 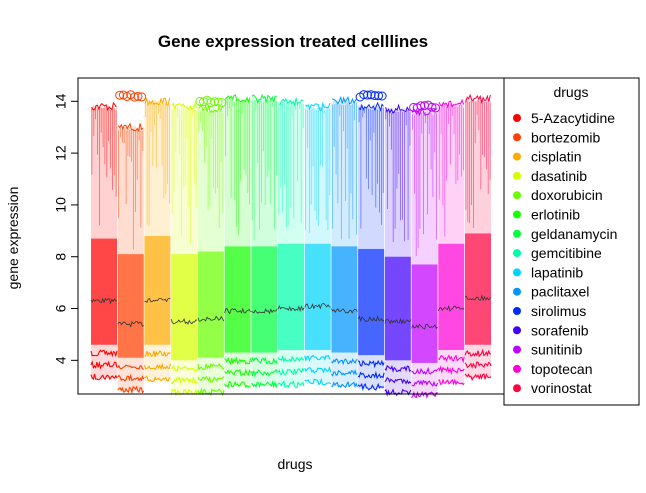 What do you see at coordinates (558, 311) in the screenshot?
I see `legend-entry: sirolimus` at bounding box center [558, 311].